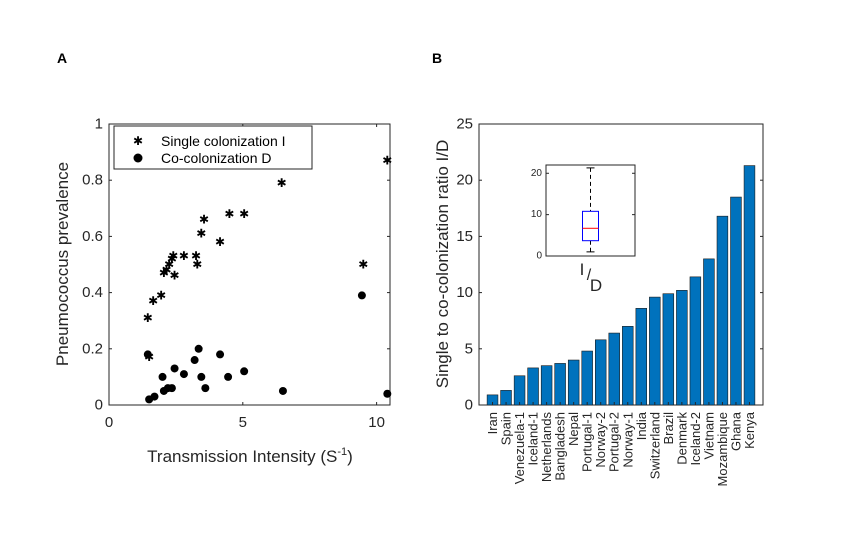 The image size is (842, 547). I want to click on panel-b-letter: B, so click(437, 58).